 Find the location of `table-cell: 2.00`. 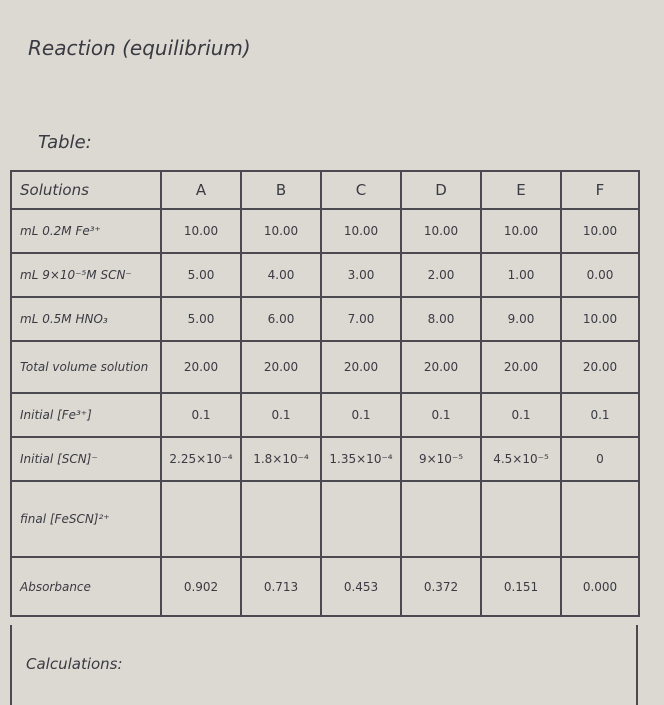

table-cell: 2.00 is located at coordinates (441, 275).